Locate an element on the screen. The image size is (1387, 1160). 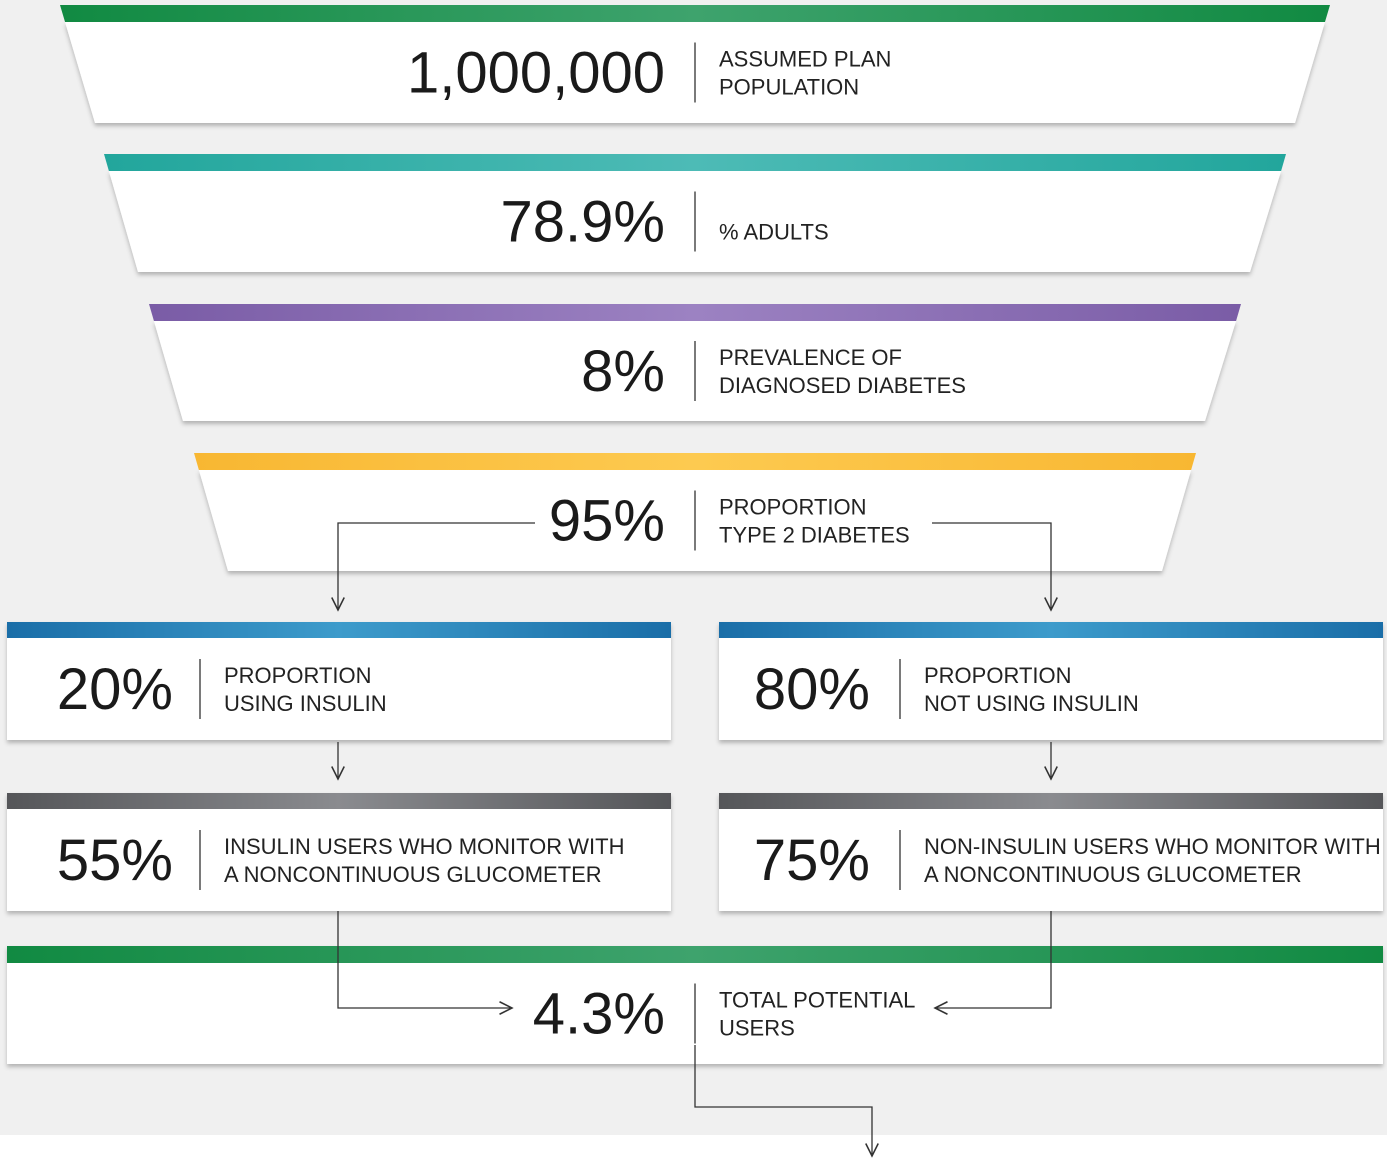
total-bar is located at coordinates (695, 954).